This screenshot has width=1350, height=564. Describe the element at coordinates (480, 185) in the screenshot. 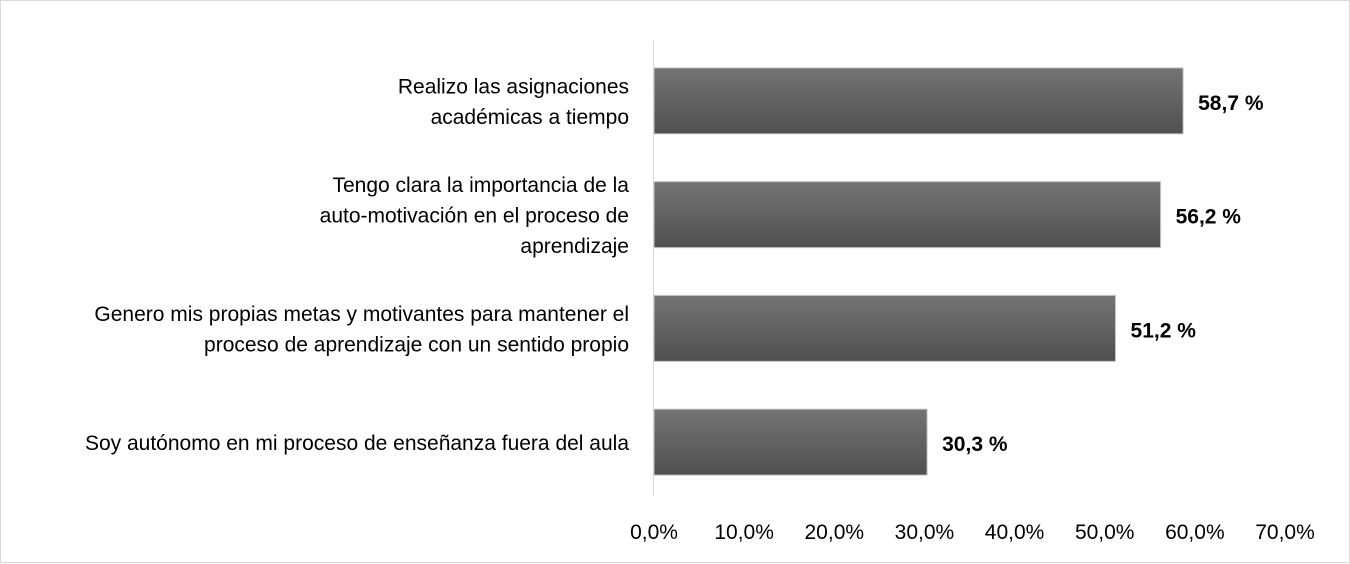

I see `category-label: Tengo clara la importancia de la` at that location.